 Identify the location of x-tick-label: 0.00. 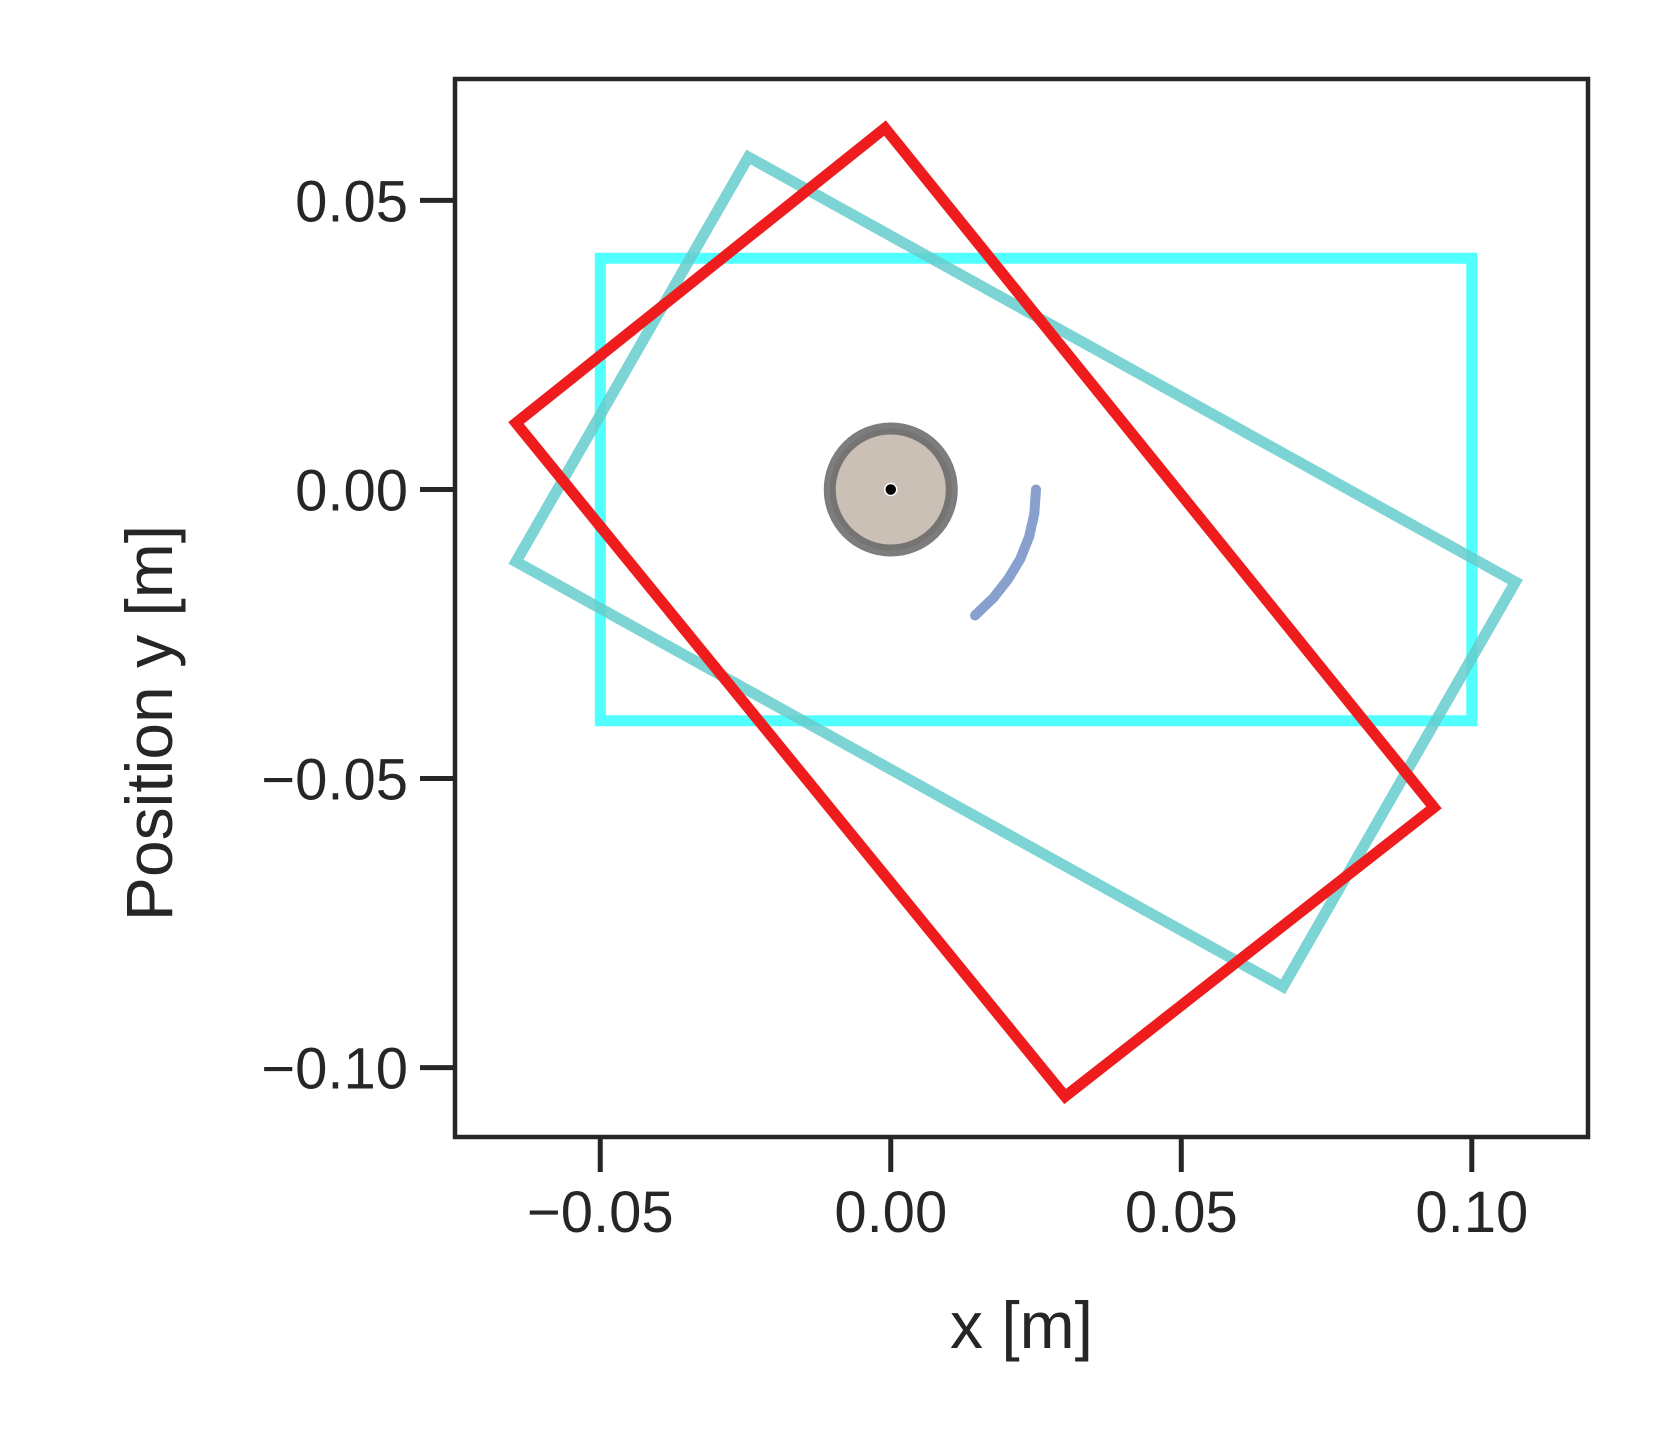
(890, 1212).